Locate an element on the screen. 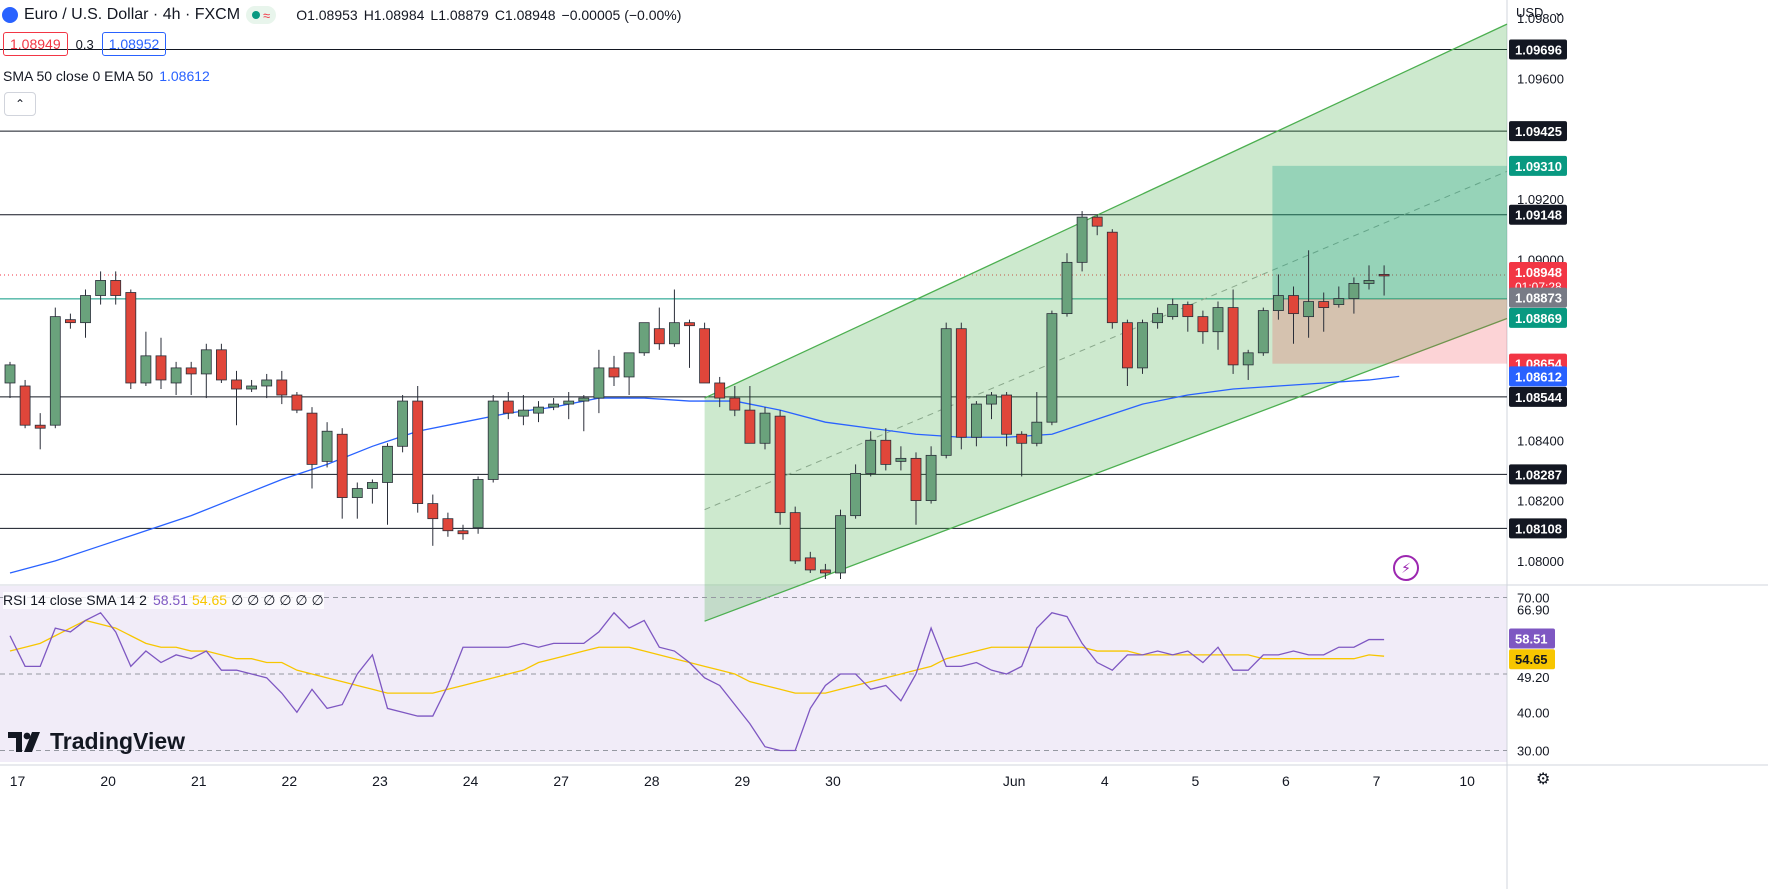 Image resolution: width=1768 pixels, height=889 pixels. currency-selector: USD ⌄ is located at coordinates (1540, 12).